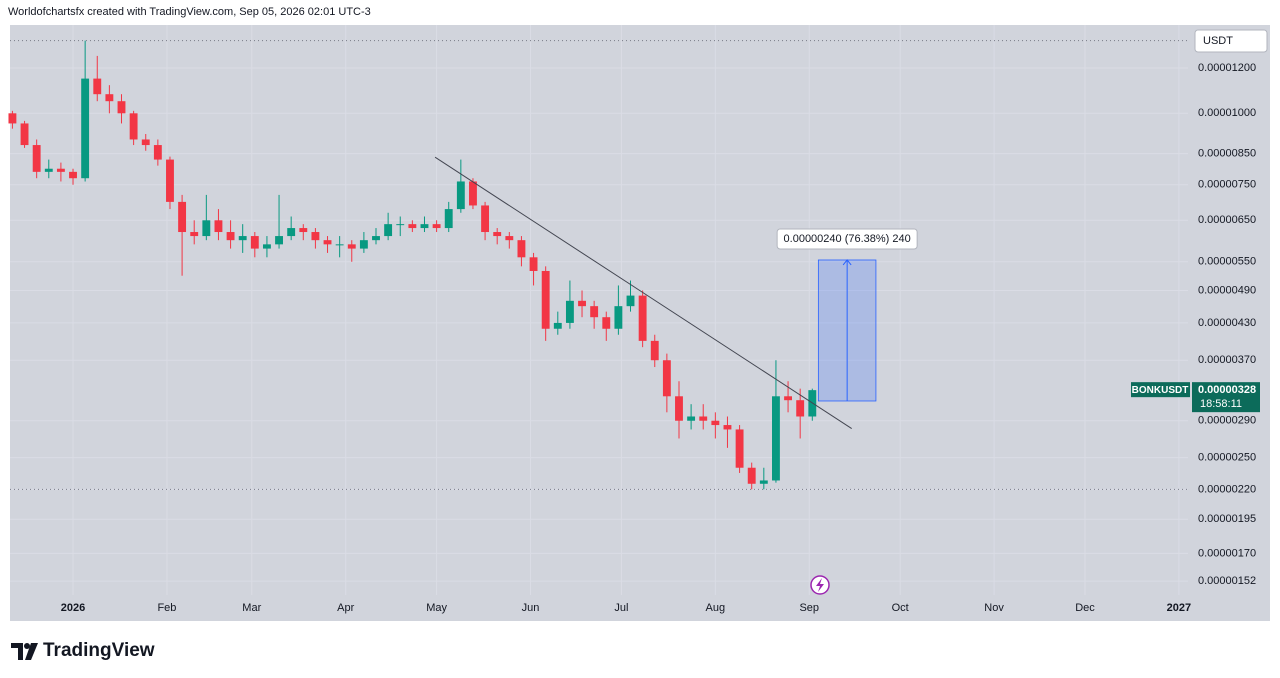  I want to click on price-label: 0.00000328, so click(1227, 390).